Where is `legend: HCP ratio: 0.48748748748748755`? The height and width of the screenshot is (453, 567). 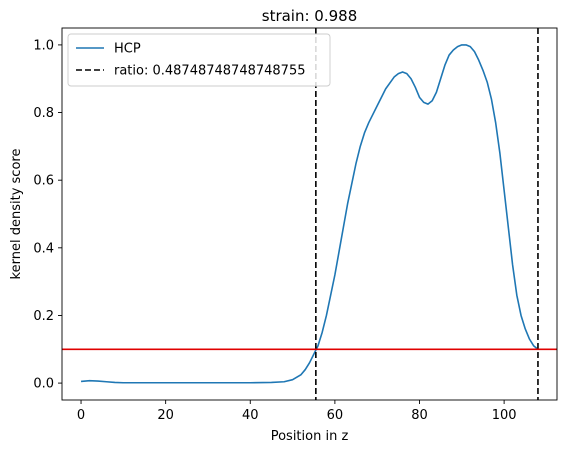
legend: HCP ratio: 0.48748748748748755 is located at coordinates (199, 60).